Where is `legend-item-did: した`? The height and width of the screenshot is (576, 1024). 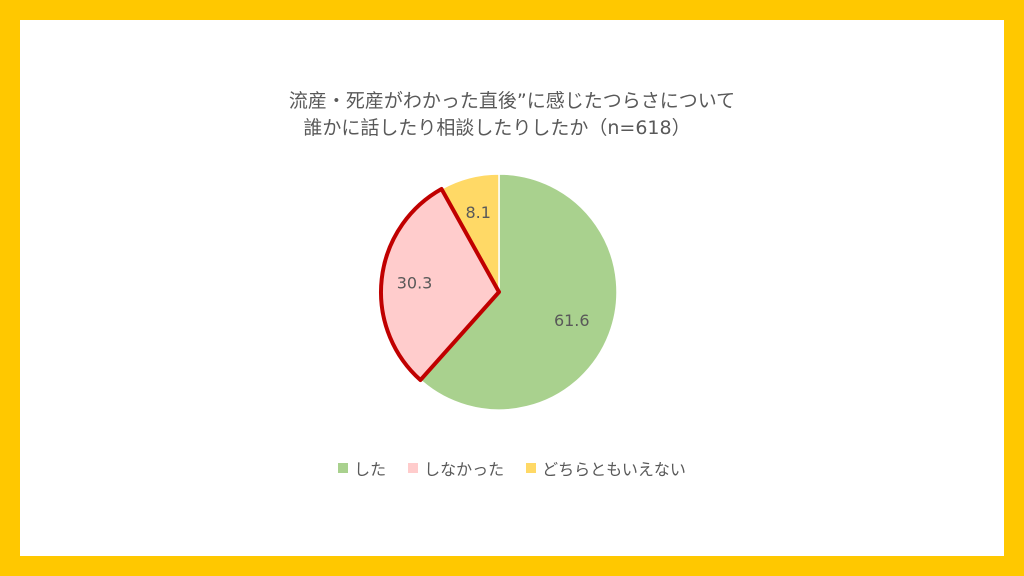
legend-item-did: した is located at coordinates (362, 468).